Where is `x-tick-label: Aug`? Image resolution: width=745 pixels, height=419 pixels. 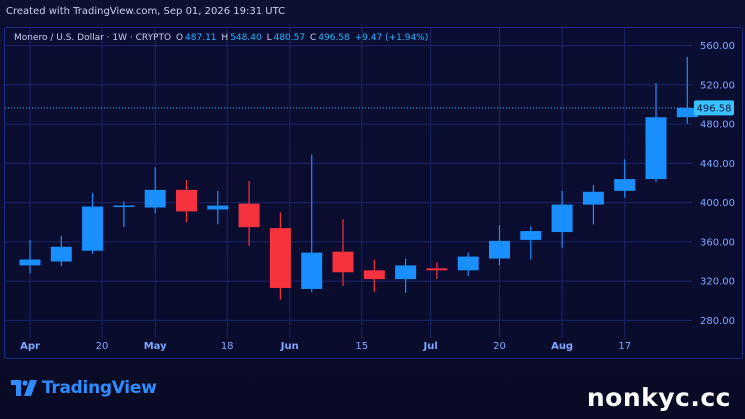 x-tick-label: Aug is located at coordinates (562, 346).